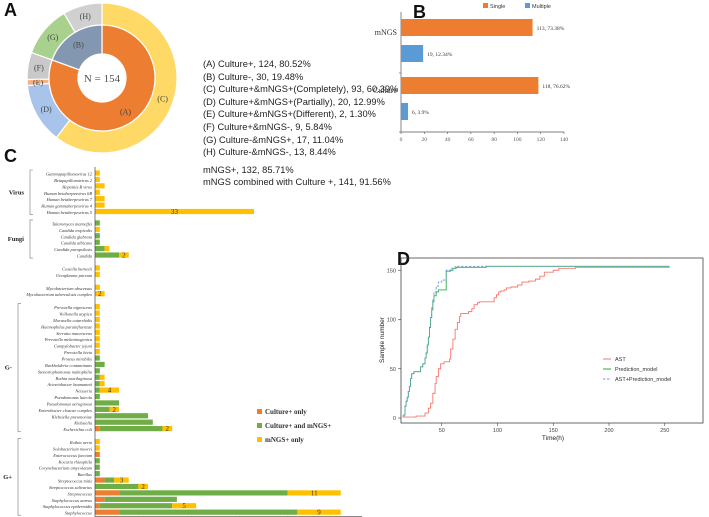 The width and height of the screenshot is (709, 517). Describe the element at coordinates (83, 423) in the screenshot. I see `taxon-label: Klebsiella` at that location.